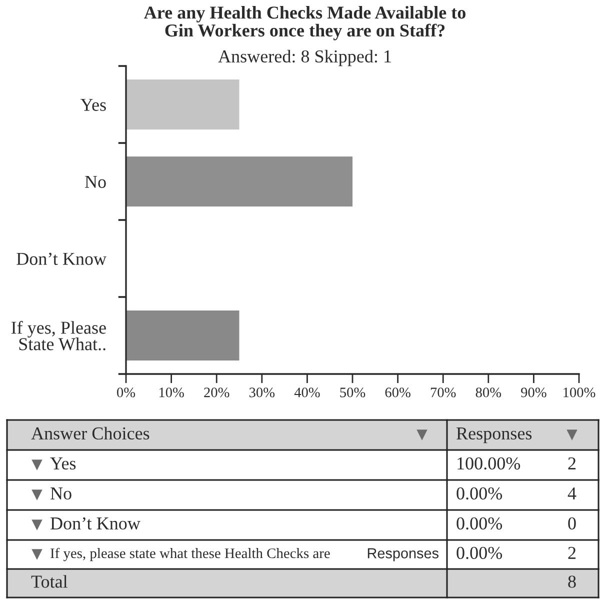  Describe the element at coordinates (262, 393) in the screenshot. I see `x-tick-label: 30%` at that location.